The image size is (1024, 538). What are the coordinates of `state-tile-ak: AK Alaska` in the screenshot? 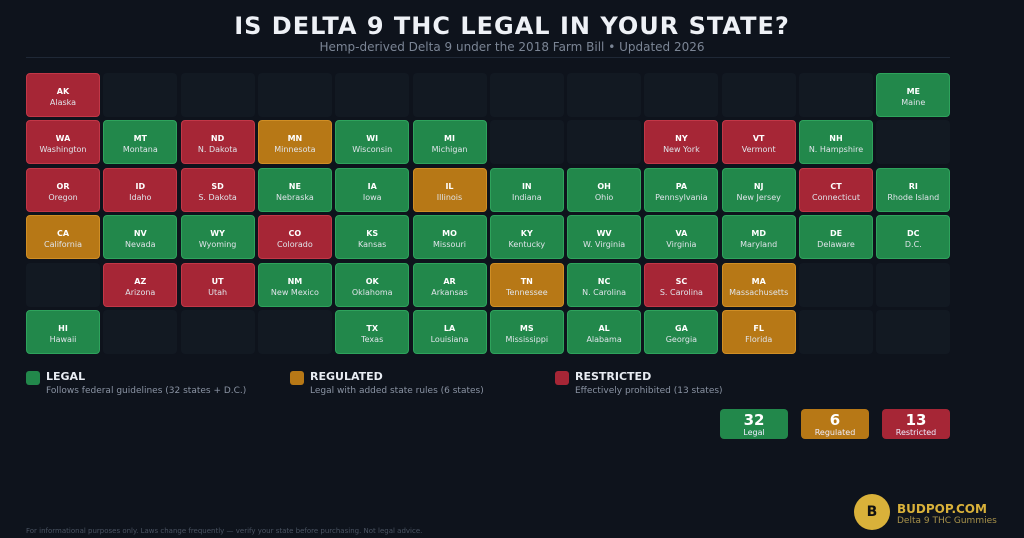 It's located at (63, 95).